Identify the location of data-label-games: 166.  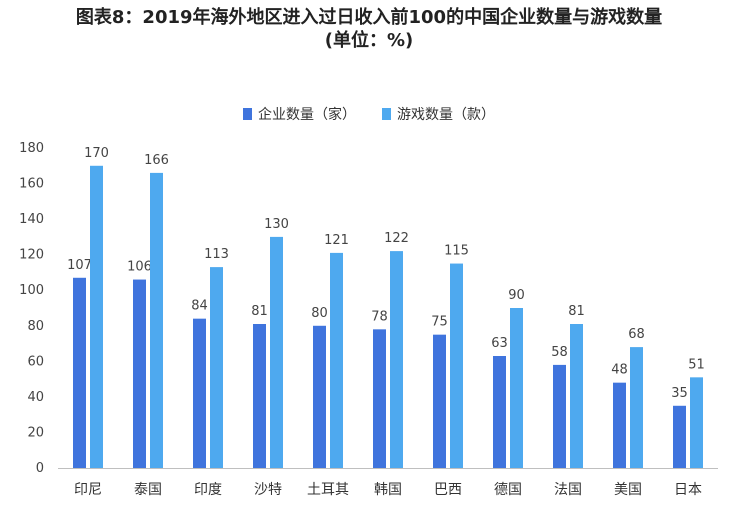
(156, 160).